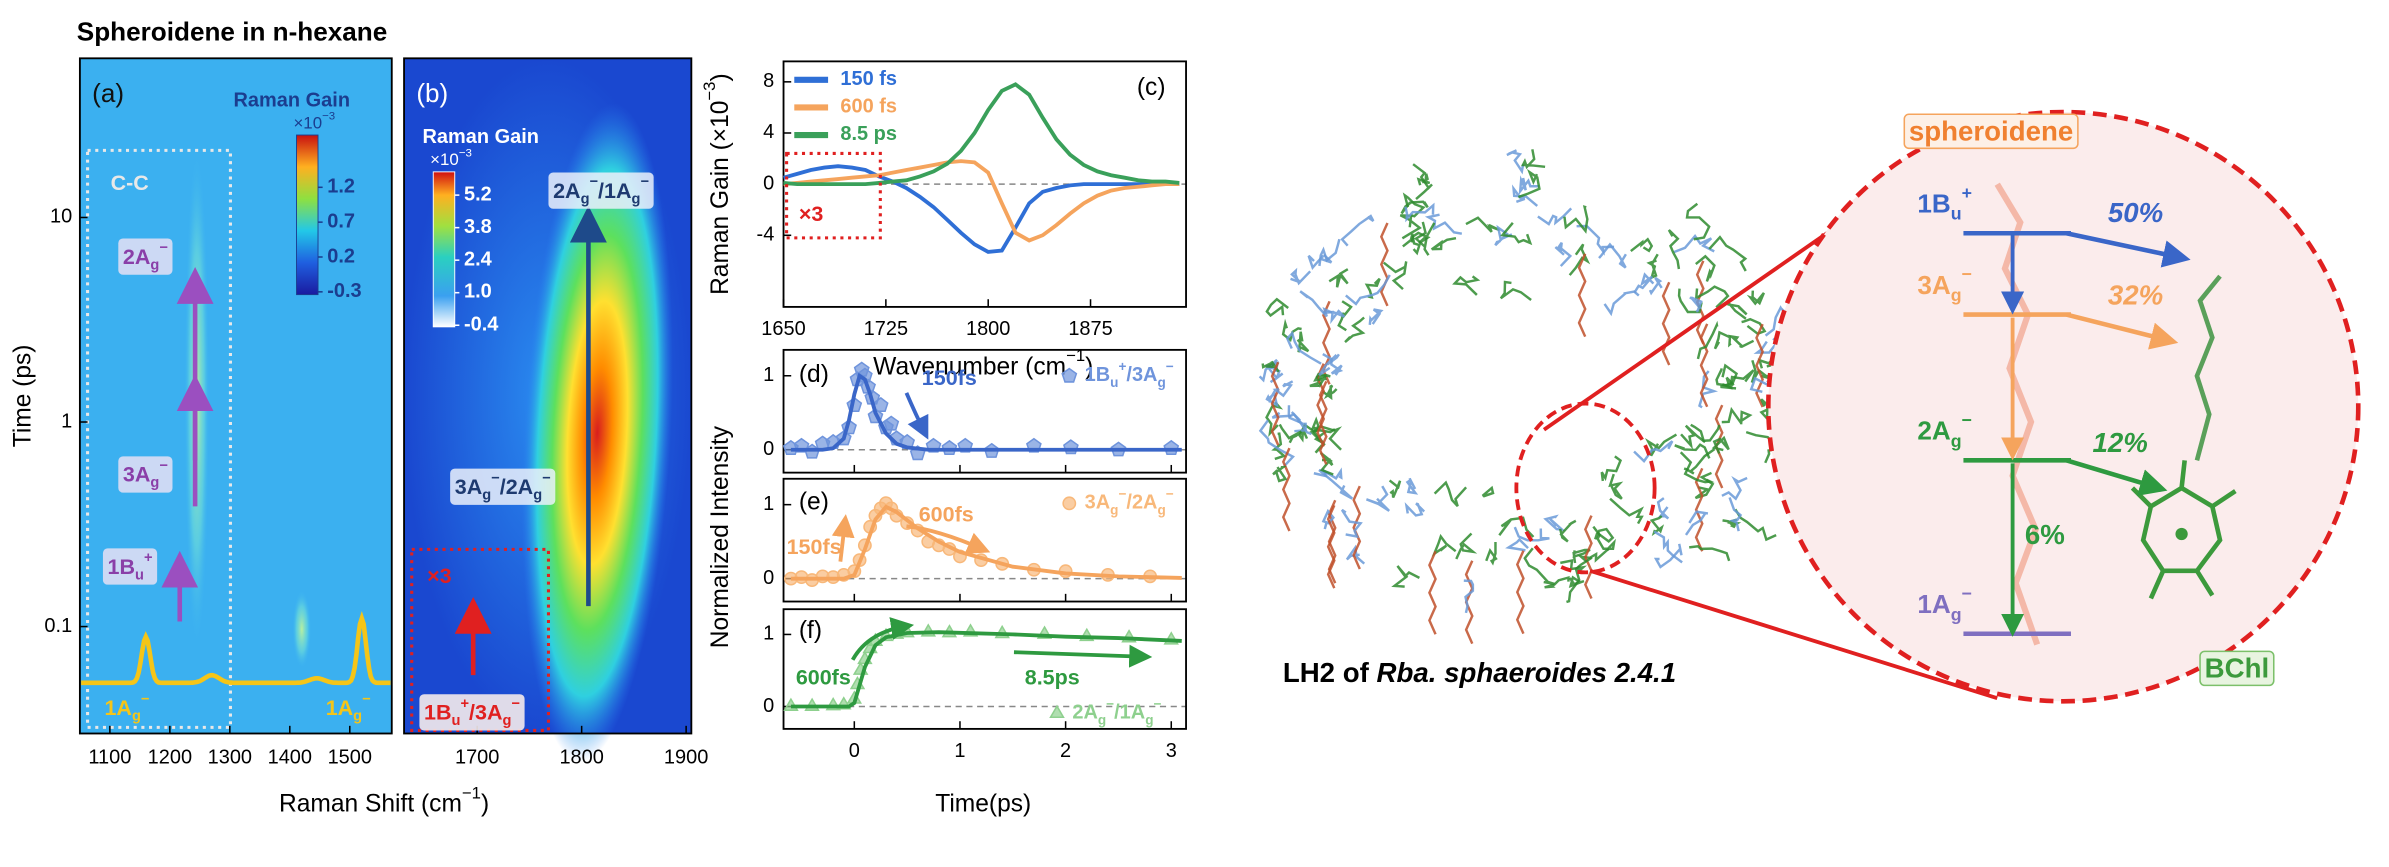  I want to click on bchl-ring, so click(2181, 529).